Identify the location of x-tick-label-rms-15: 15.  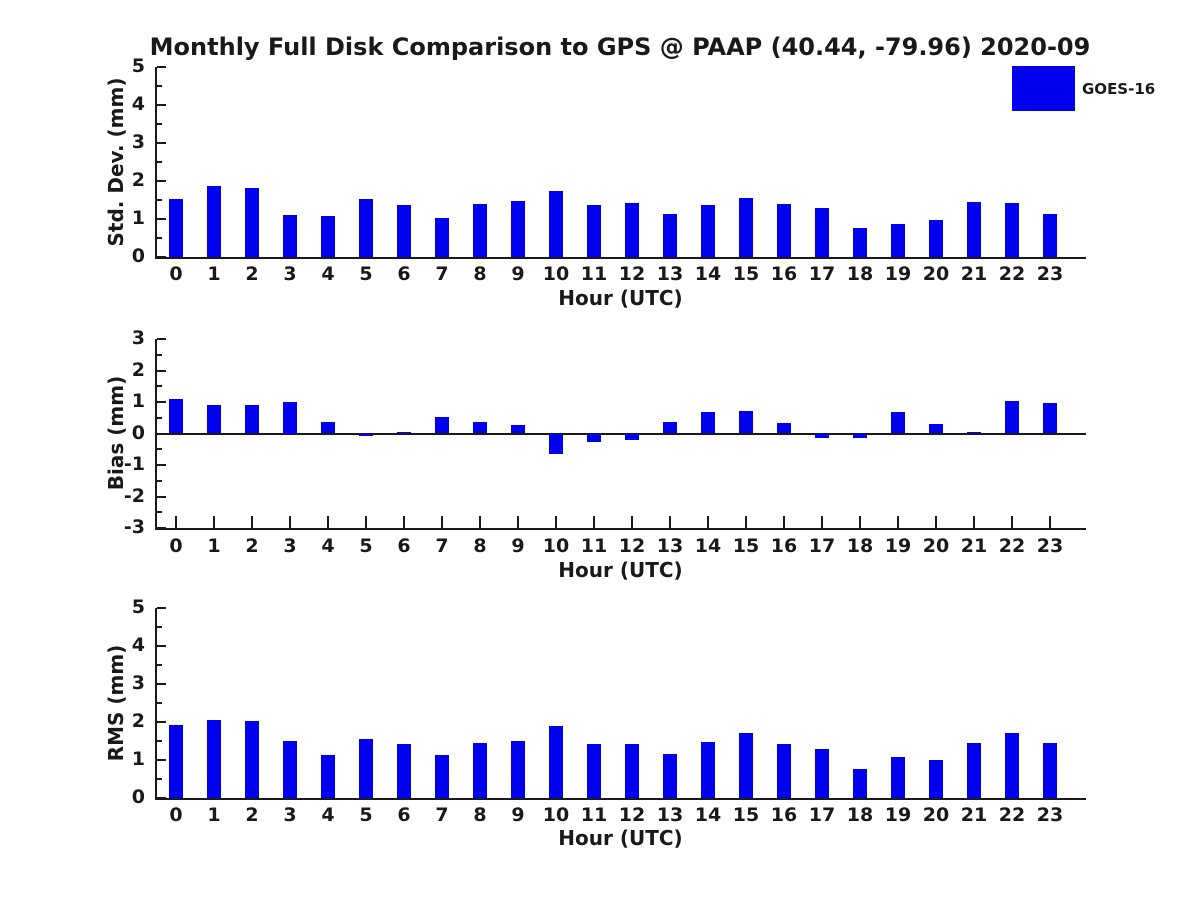
(746, 815).